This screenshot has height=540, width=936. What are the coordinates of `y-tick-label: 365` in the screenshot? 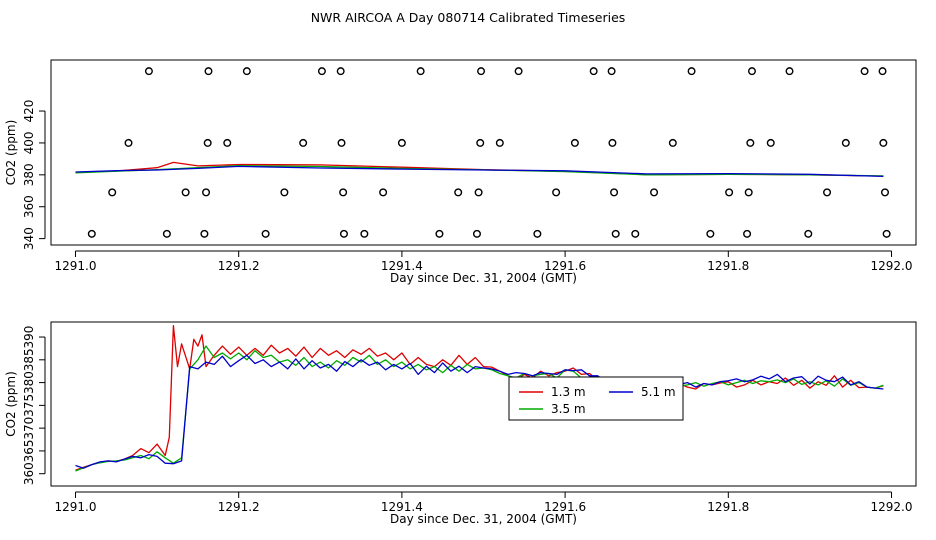 It's located at (29, 450).